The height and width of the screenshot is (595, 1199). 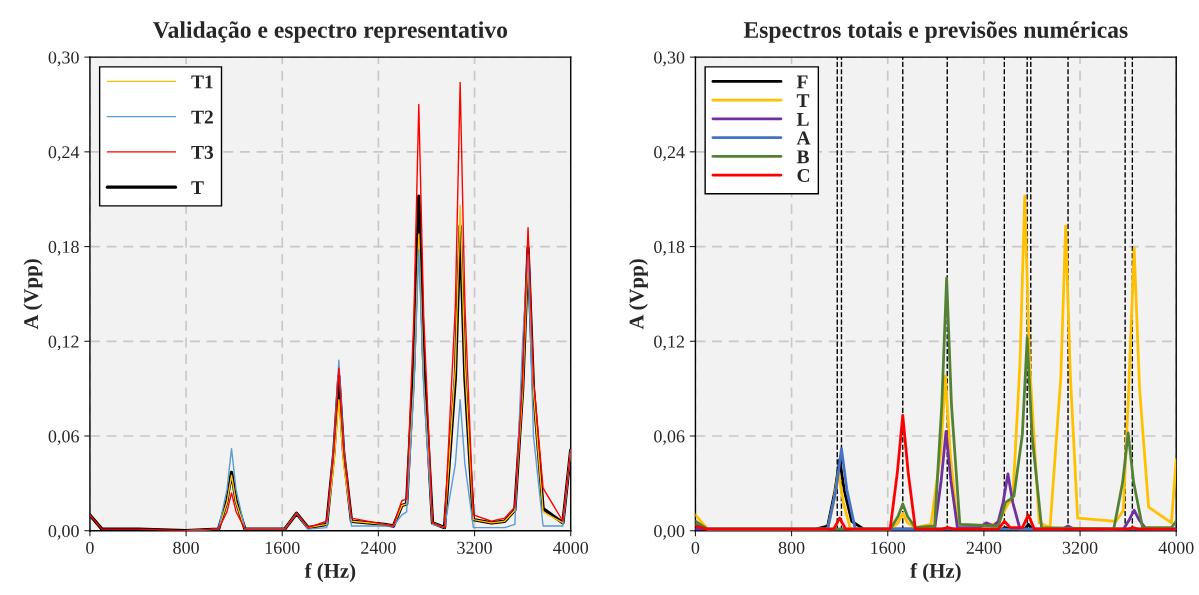 What do you see at coordinates (803, 138) in the screenshot?
I see `legend-label: A` at bounding box center [803, 138].